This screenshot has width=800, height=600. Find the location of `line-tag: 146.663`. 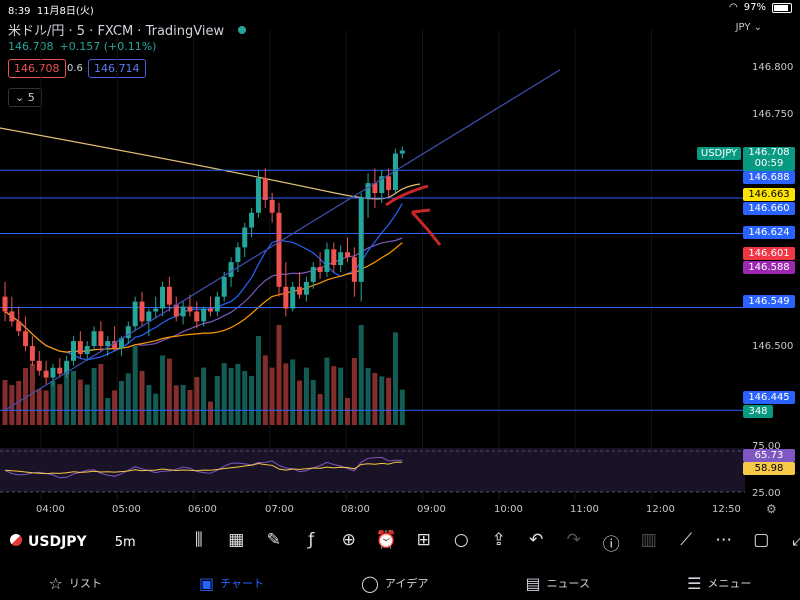

line-tag: 146.663 is located at coordinates (769, 194).